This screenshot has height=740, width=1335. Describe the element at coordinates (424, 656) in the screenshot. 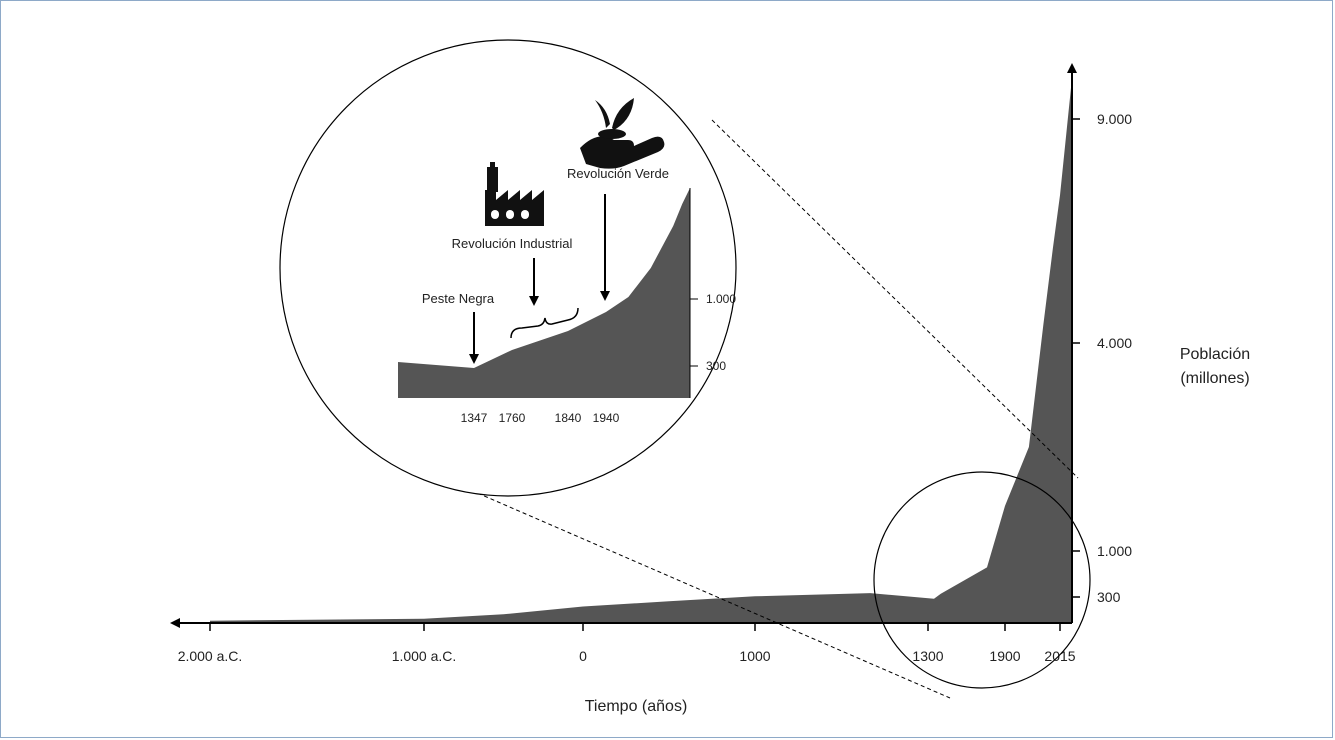

I see `x-tick-label: 1.000 a.C.` at that location.